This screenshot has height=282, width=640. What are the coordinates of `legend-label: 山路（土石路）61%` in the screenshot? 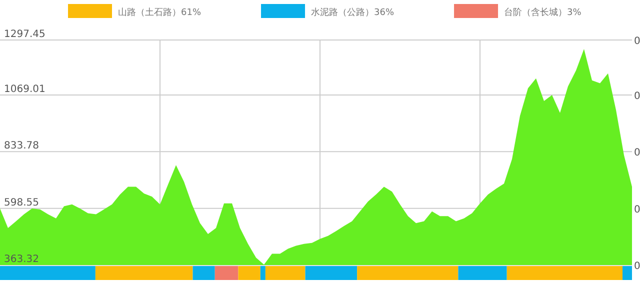 It's located at (160, 12).